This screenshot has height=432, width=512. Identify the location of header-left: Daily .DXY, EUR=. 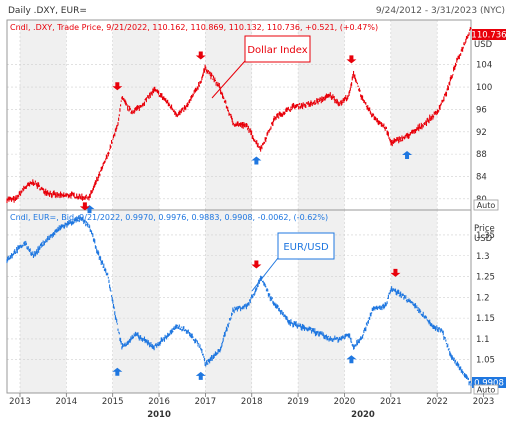
(47, 11).